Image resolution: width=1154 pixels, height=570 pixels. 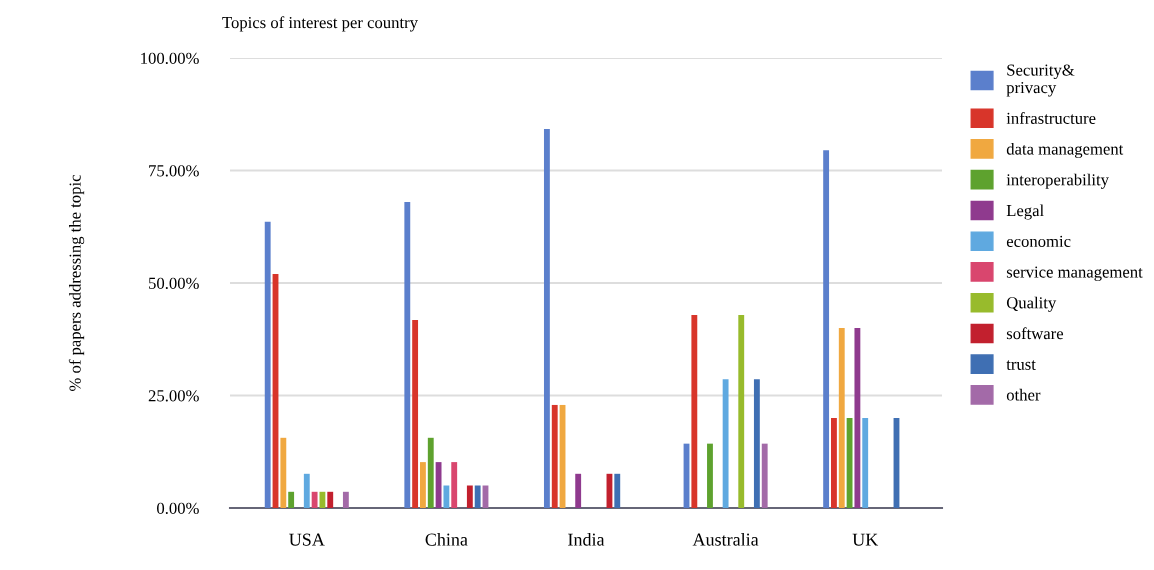 What do you see at coordinates (1065, 150) in the screenshot?
I see `legend-label: data management` at bounding box center [1065, 150].